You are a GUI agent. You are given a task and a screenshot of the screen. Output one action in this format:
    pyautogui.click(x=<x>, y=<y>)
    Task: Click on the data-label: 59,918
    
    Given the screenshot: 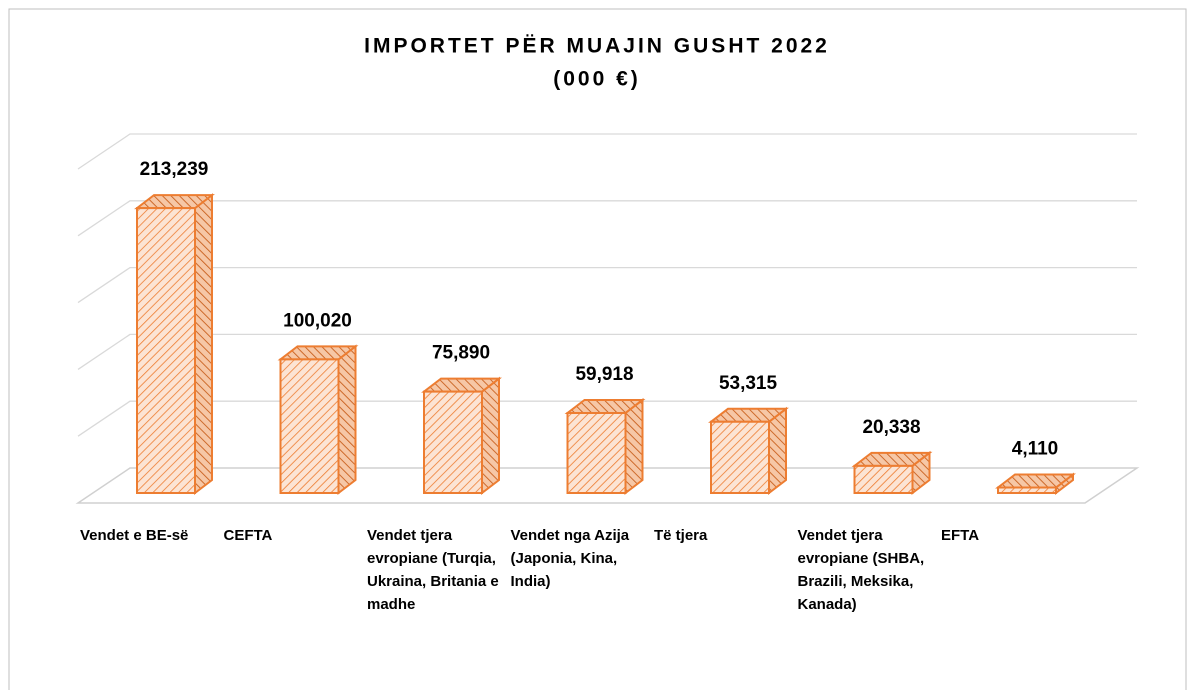 What is the action you would take?
    pyautogui.click(x=604, y=374)
    